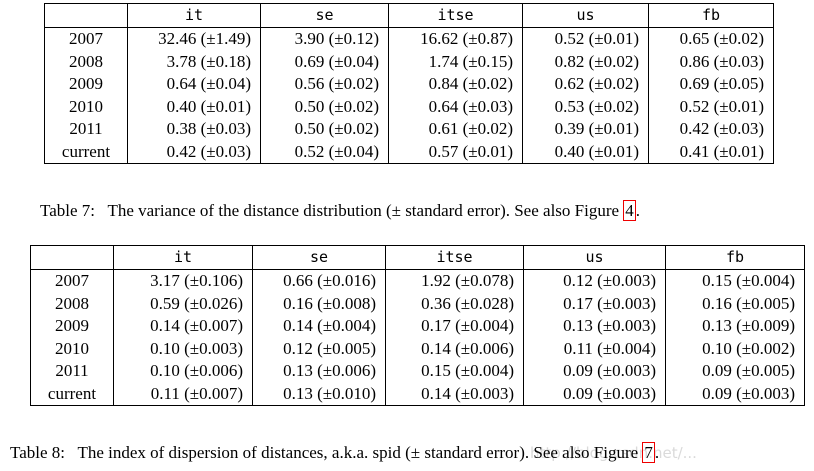 The width and height of the screenshot is (814, 471). I want to click on table-cell: 0.10 (±0.003), so click(183, 348).